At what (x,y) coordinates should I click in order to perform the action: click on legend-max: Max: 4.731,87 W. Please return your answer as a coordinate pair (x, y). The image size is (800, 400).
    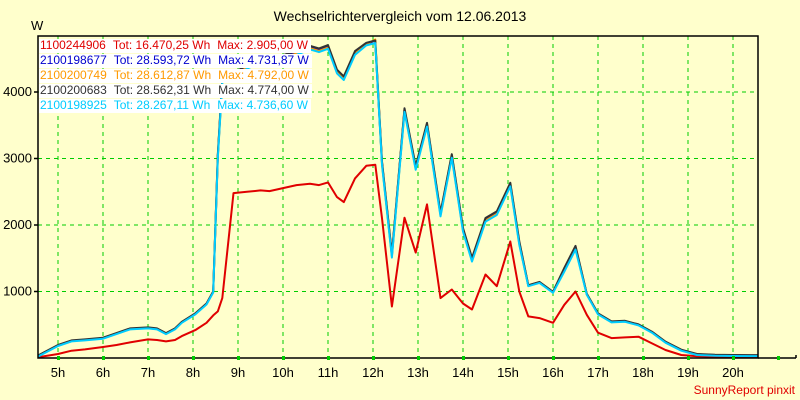
    Looking at the image, I should click on (263, 60).